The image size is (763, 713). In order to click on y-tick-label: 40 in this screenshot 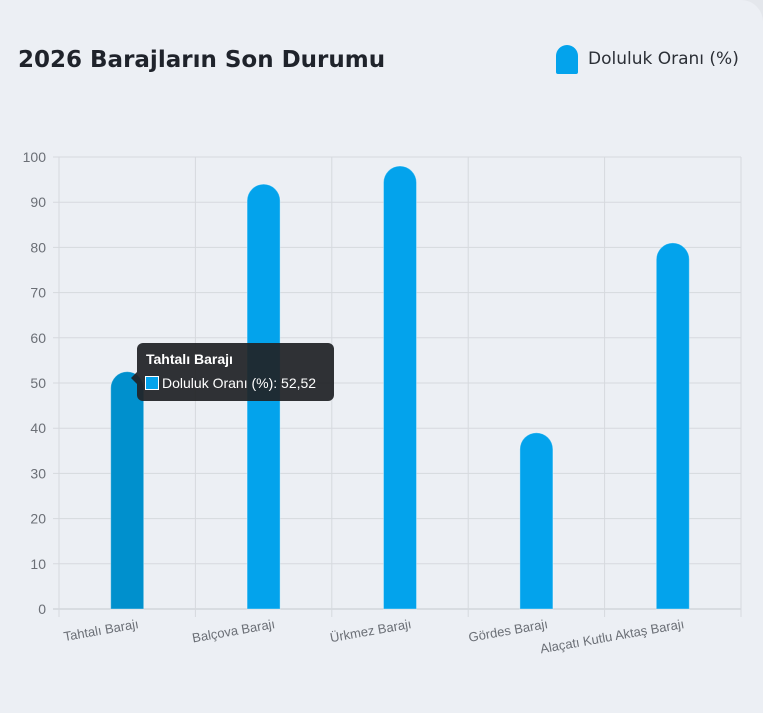, I will do `click(38, 428)`.